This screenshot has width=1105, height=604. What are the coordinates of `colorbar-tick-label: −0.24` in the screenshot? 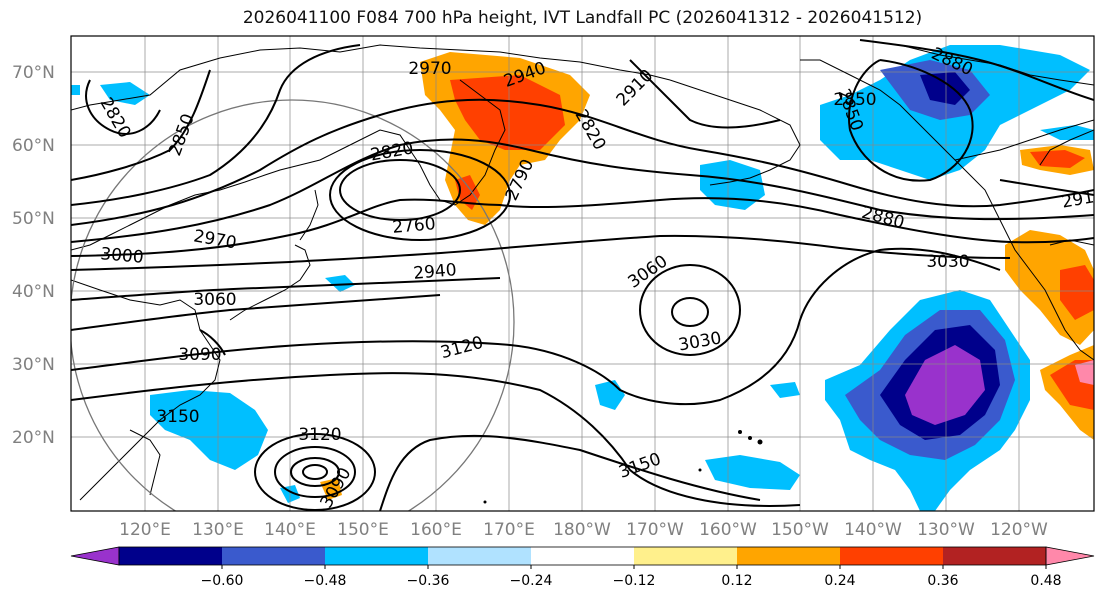 It's located at (531, 581).